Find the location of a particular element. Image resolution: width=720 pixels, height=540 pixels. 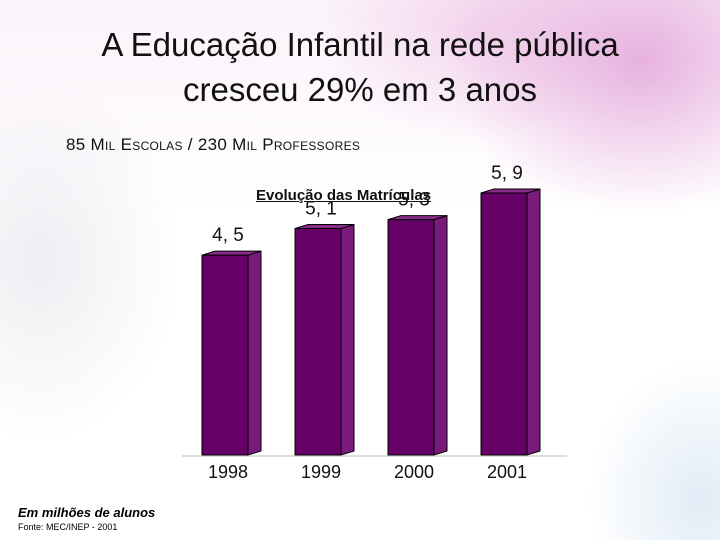

source-note: Fonte: MEC/INEP - 2001 is located at coordinates (68, 527).